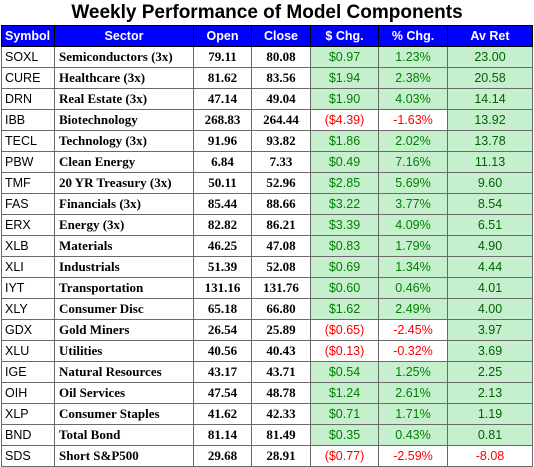 Image resolution: width=534 pixels, height=467 pixels. Describe the element at coordinates (222, 288) in the screenshot. I see `open-cell: 131.16` at that location.